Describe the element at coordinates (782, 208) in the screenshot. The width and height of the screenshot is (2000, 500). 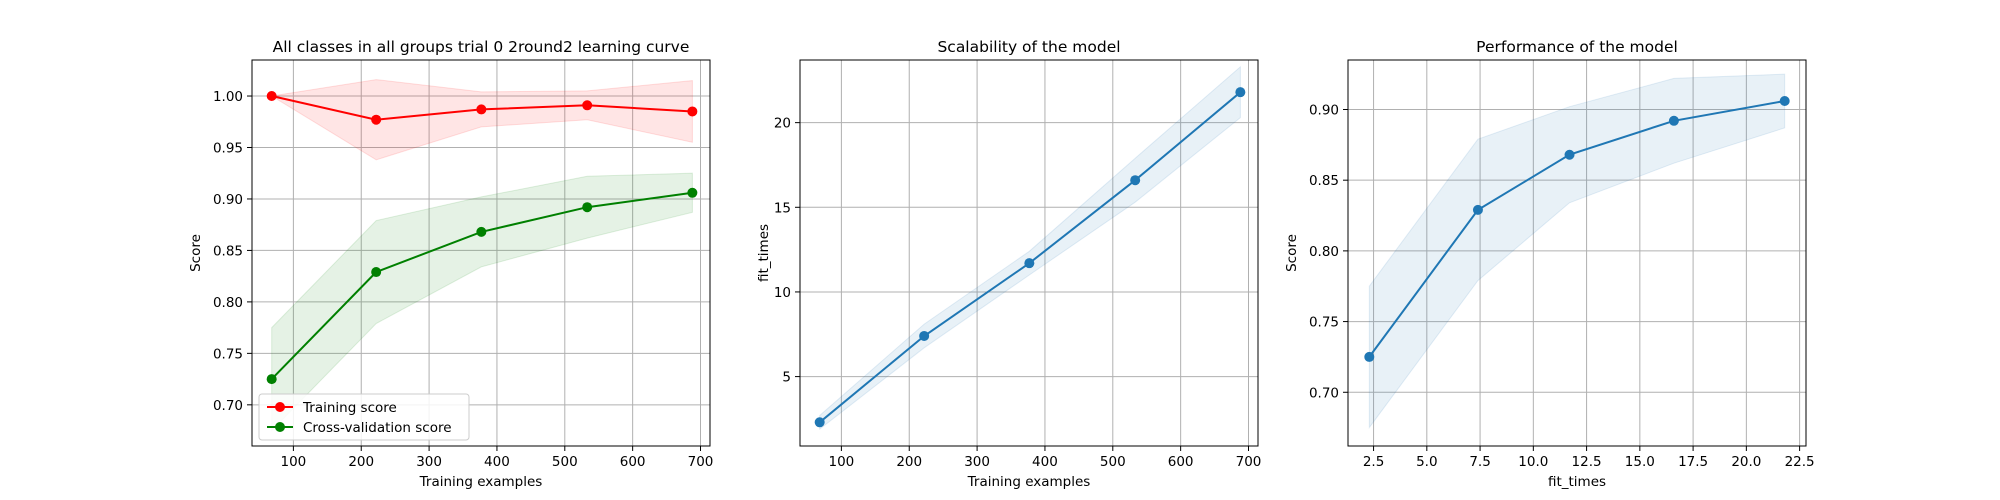
I see `y-tick-label: 15` at that location.